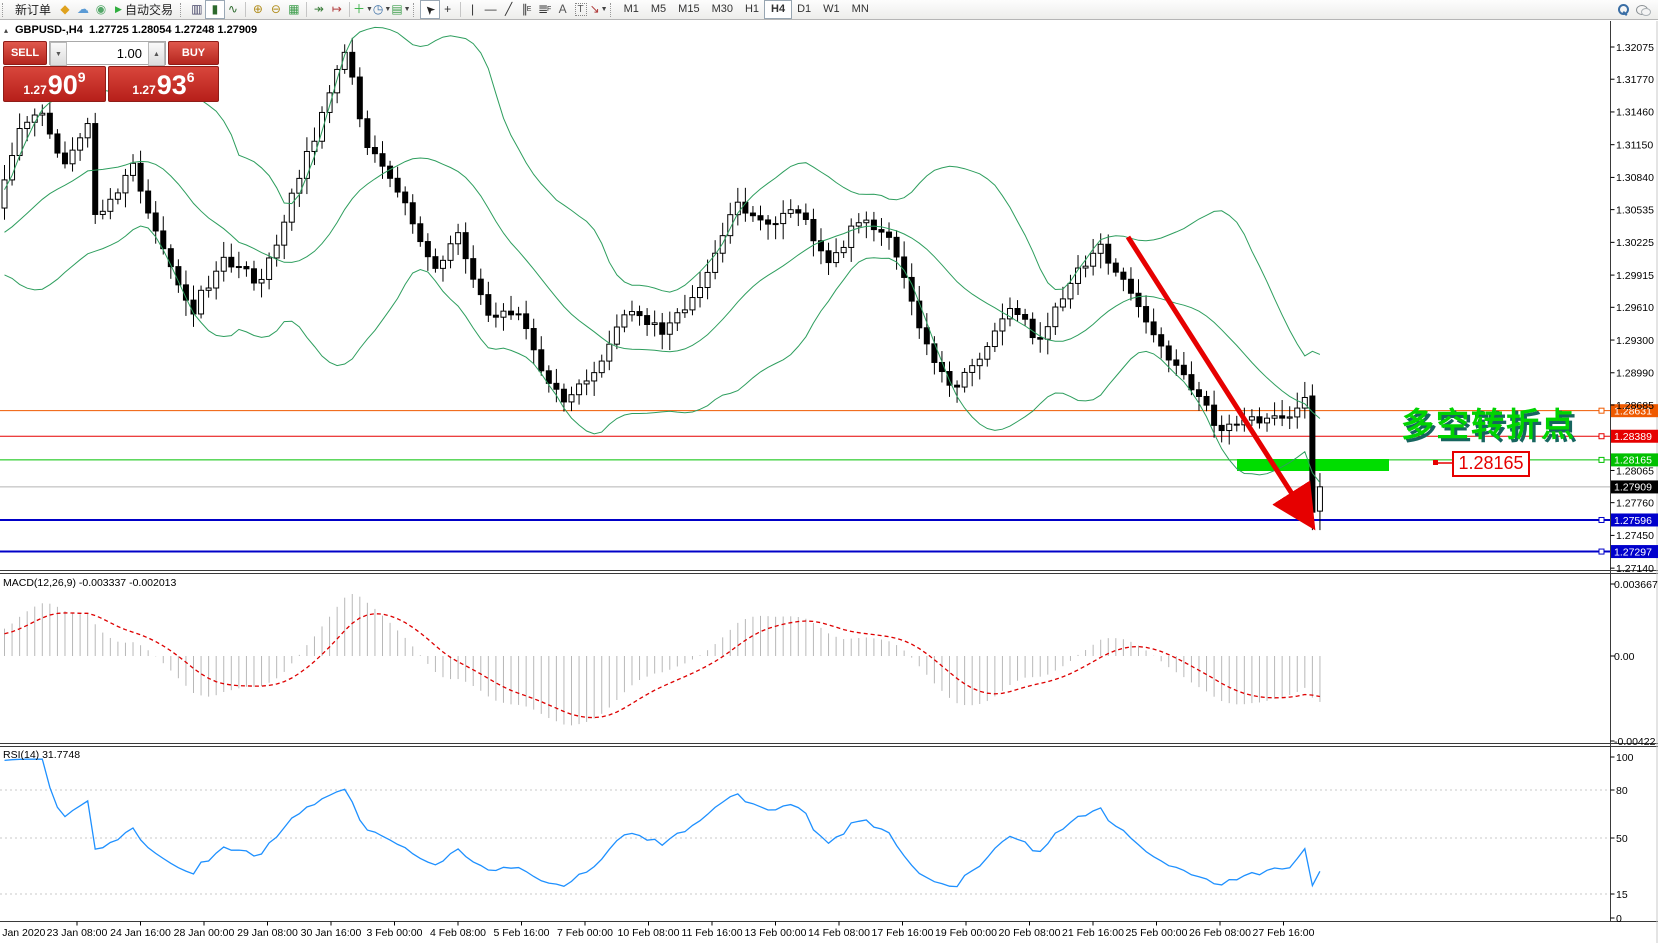 Image resolution: width=1658 pixels, height=943 pixels. What do you see at coordinates (776, 933) in the screenshot?
I see `time-axis-label: 13 Feb 00:00` at bounding box center [776, 933].